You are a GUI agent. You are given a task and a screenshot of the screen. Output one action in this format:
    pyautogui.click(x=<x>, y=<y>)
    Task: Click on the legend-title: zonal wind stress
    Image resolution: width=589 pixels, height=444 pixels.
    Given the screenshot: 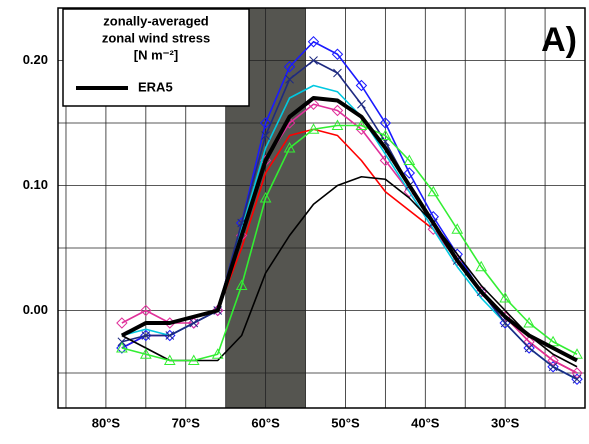 What is the action you would take?
    pyautogui.click(x=156, y=37)
    